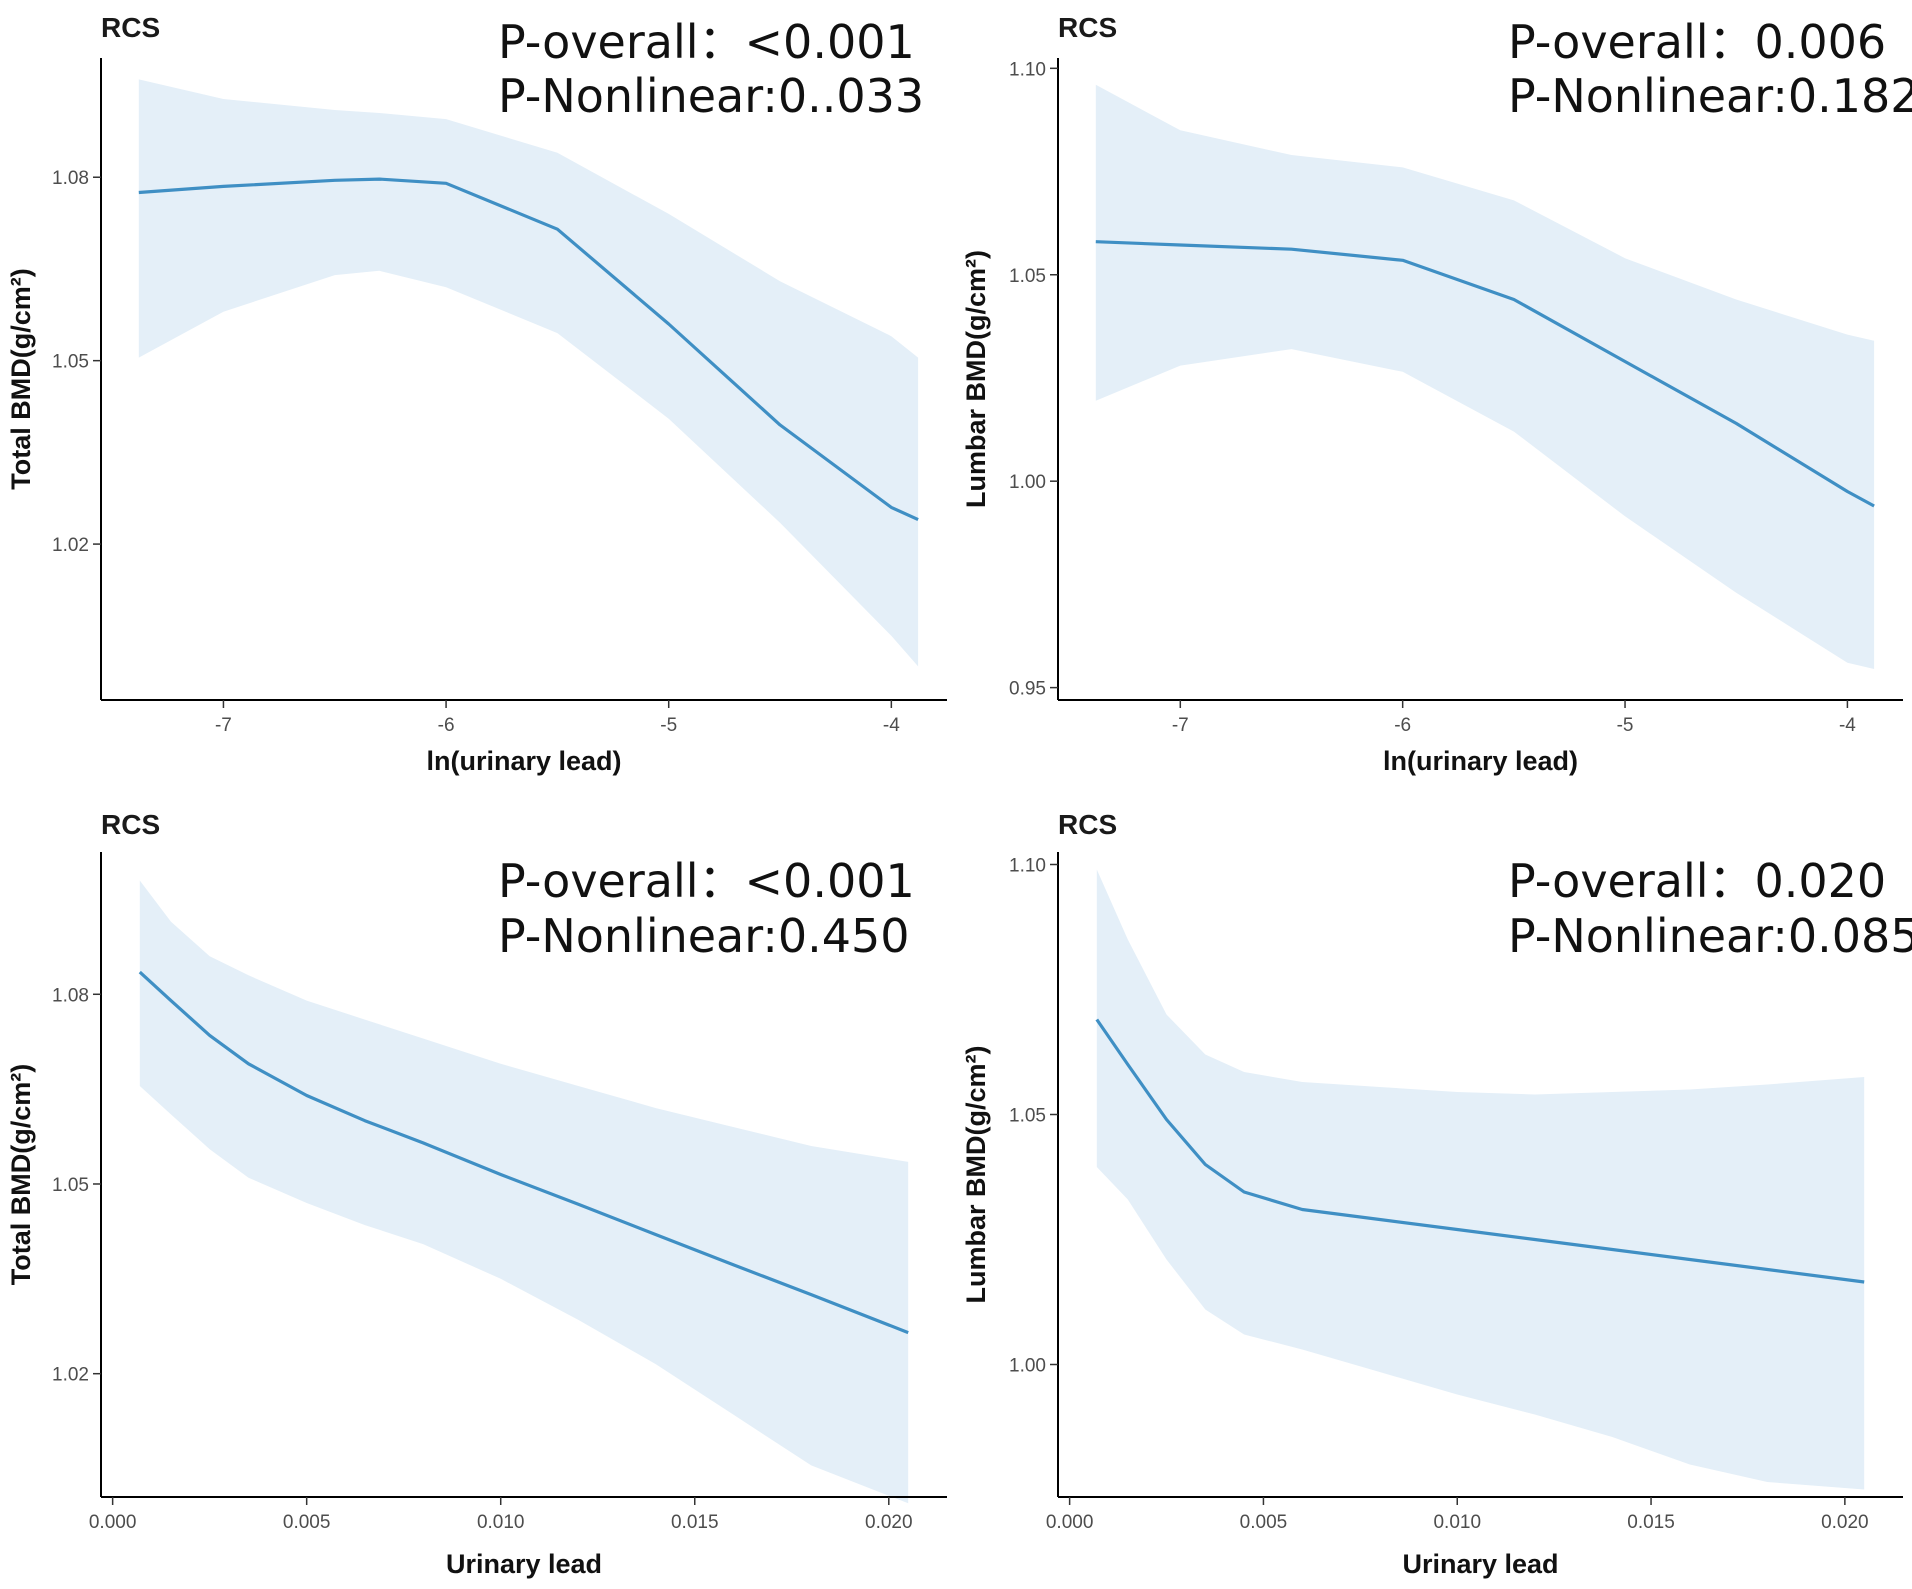 The image size is (1912, 1589). Describe the element at coordinates (1710, 96) in the screenshot. I see `p-nonlinear-annotation: P-Nonlinear:0.182` at that location.